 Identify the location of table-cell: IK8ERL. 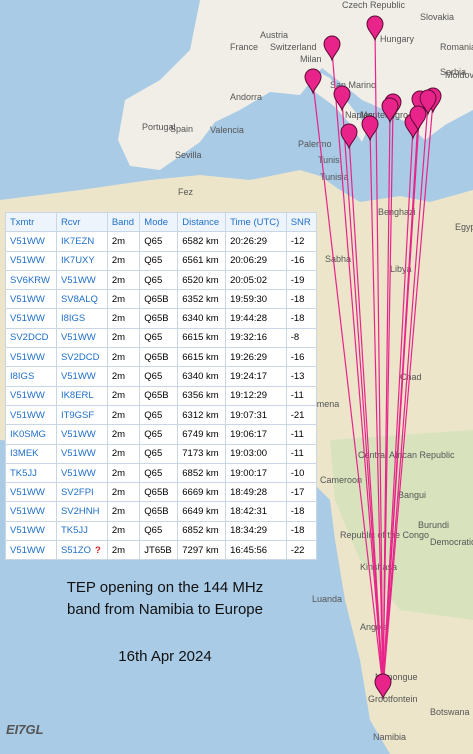
(81, 395).